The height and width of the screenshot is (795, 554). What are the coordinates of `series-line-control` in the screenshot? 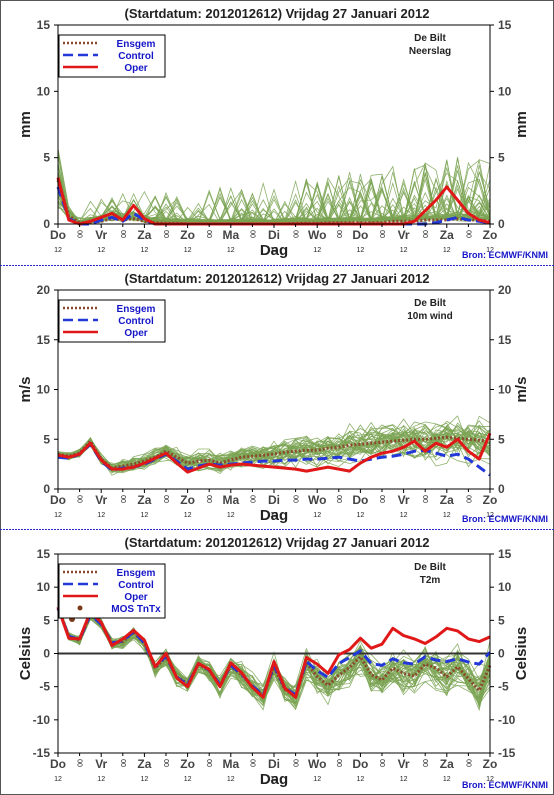 It's located at (274, 459).